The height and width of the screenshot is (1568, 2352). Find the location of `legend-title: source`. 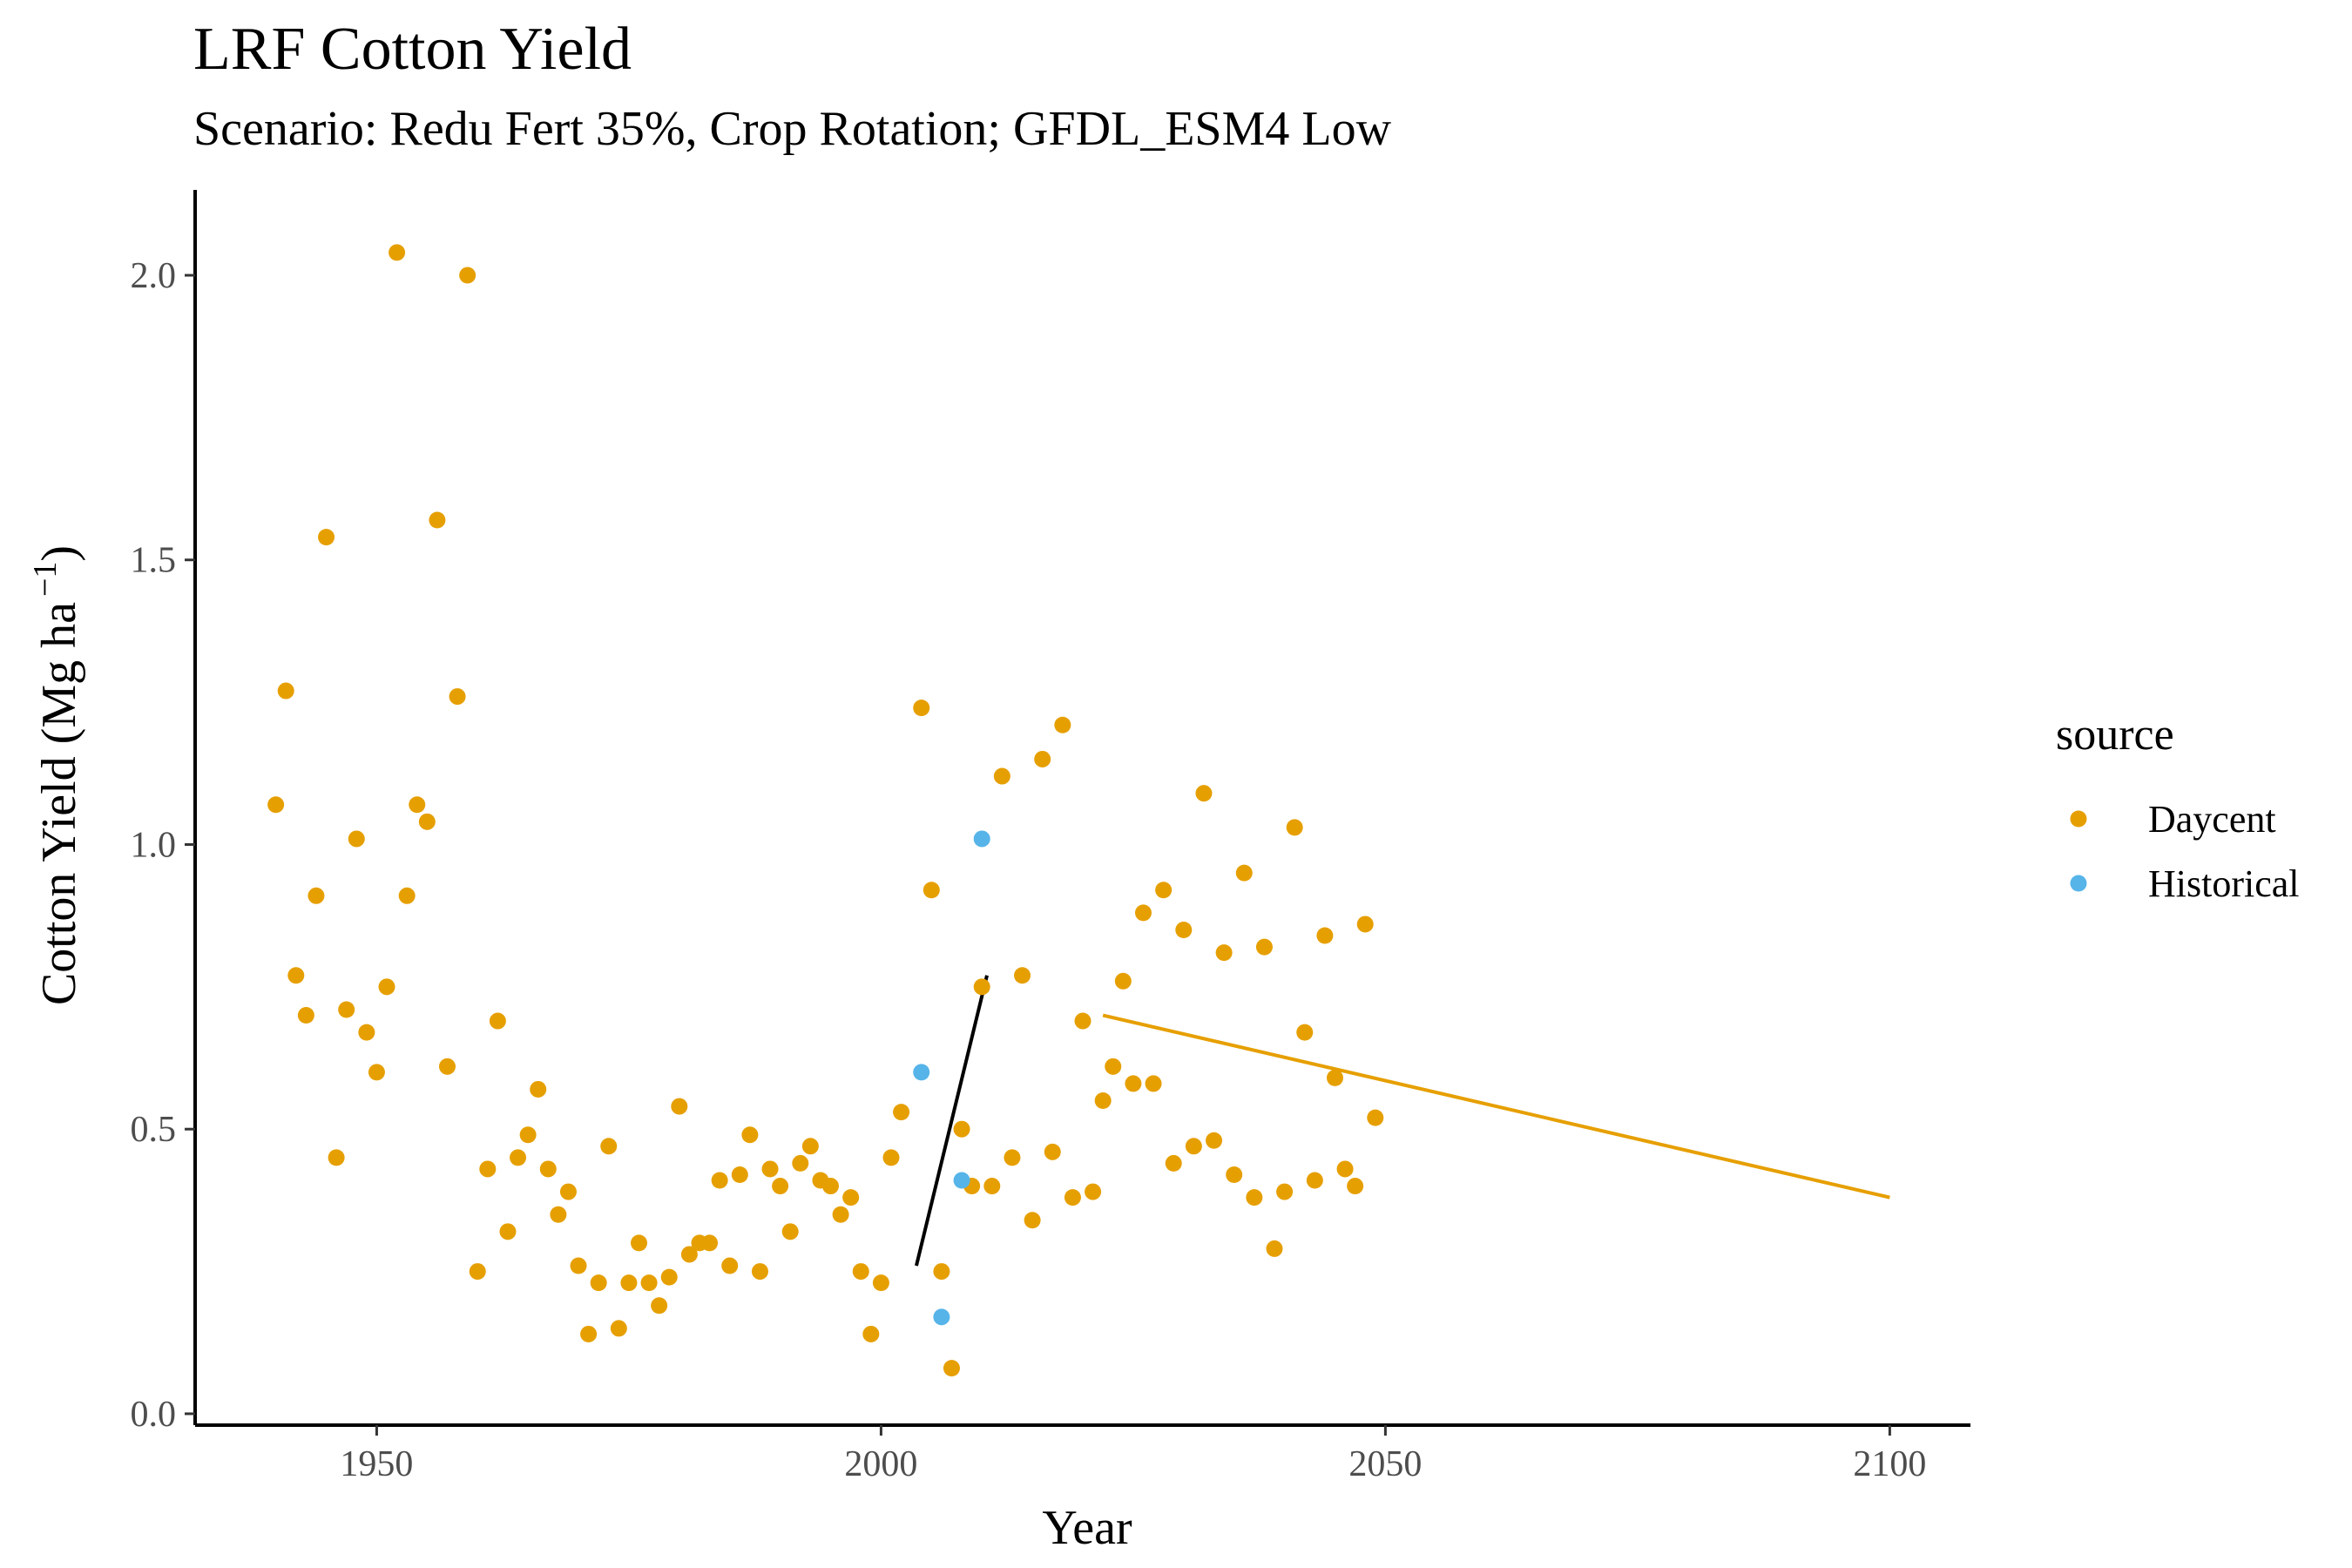

legend-title: source is located at coordinates (2115, 735).